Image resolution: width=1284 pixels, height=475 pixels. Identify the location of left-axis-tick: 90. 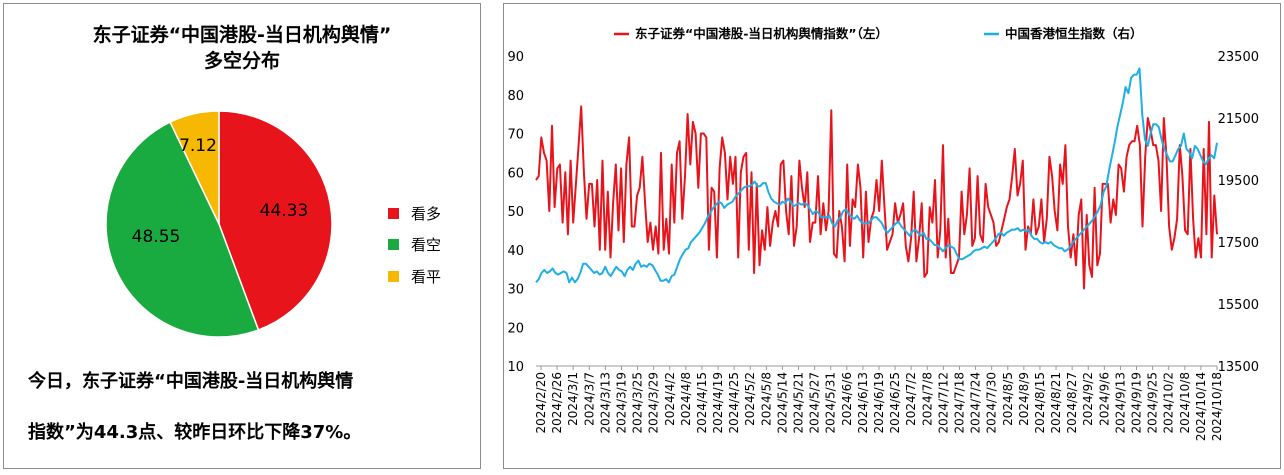
(515, 57).